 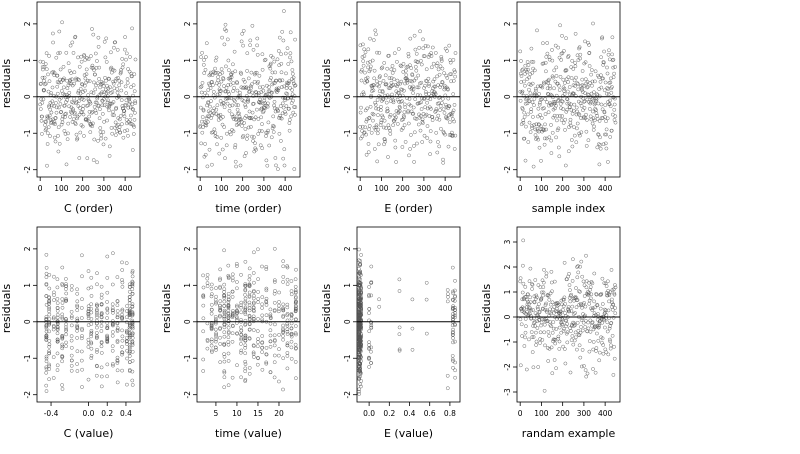 I want to click on points-group, so click(x=568, y=315).